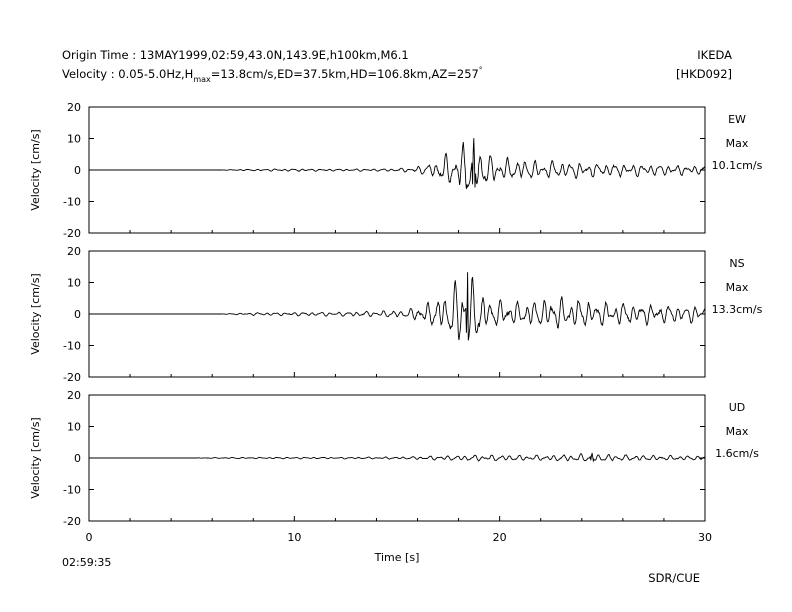 Image resolution: width=792 pixels, height=612 pixels. I want to click on x-tick-label: 20, so click(500, 537).